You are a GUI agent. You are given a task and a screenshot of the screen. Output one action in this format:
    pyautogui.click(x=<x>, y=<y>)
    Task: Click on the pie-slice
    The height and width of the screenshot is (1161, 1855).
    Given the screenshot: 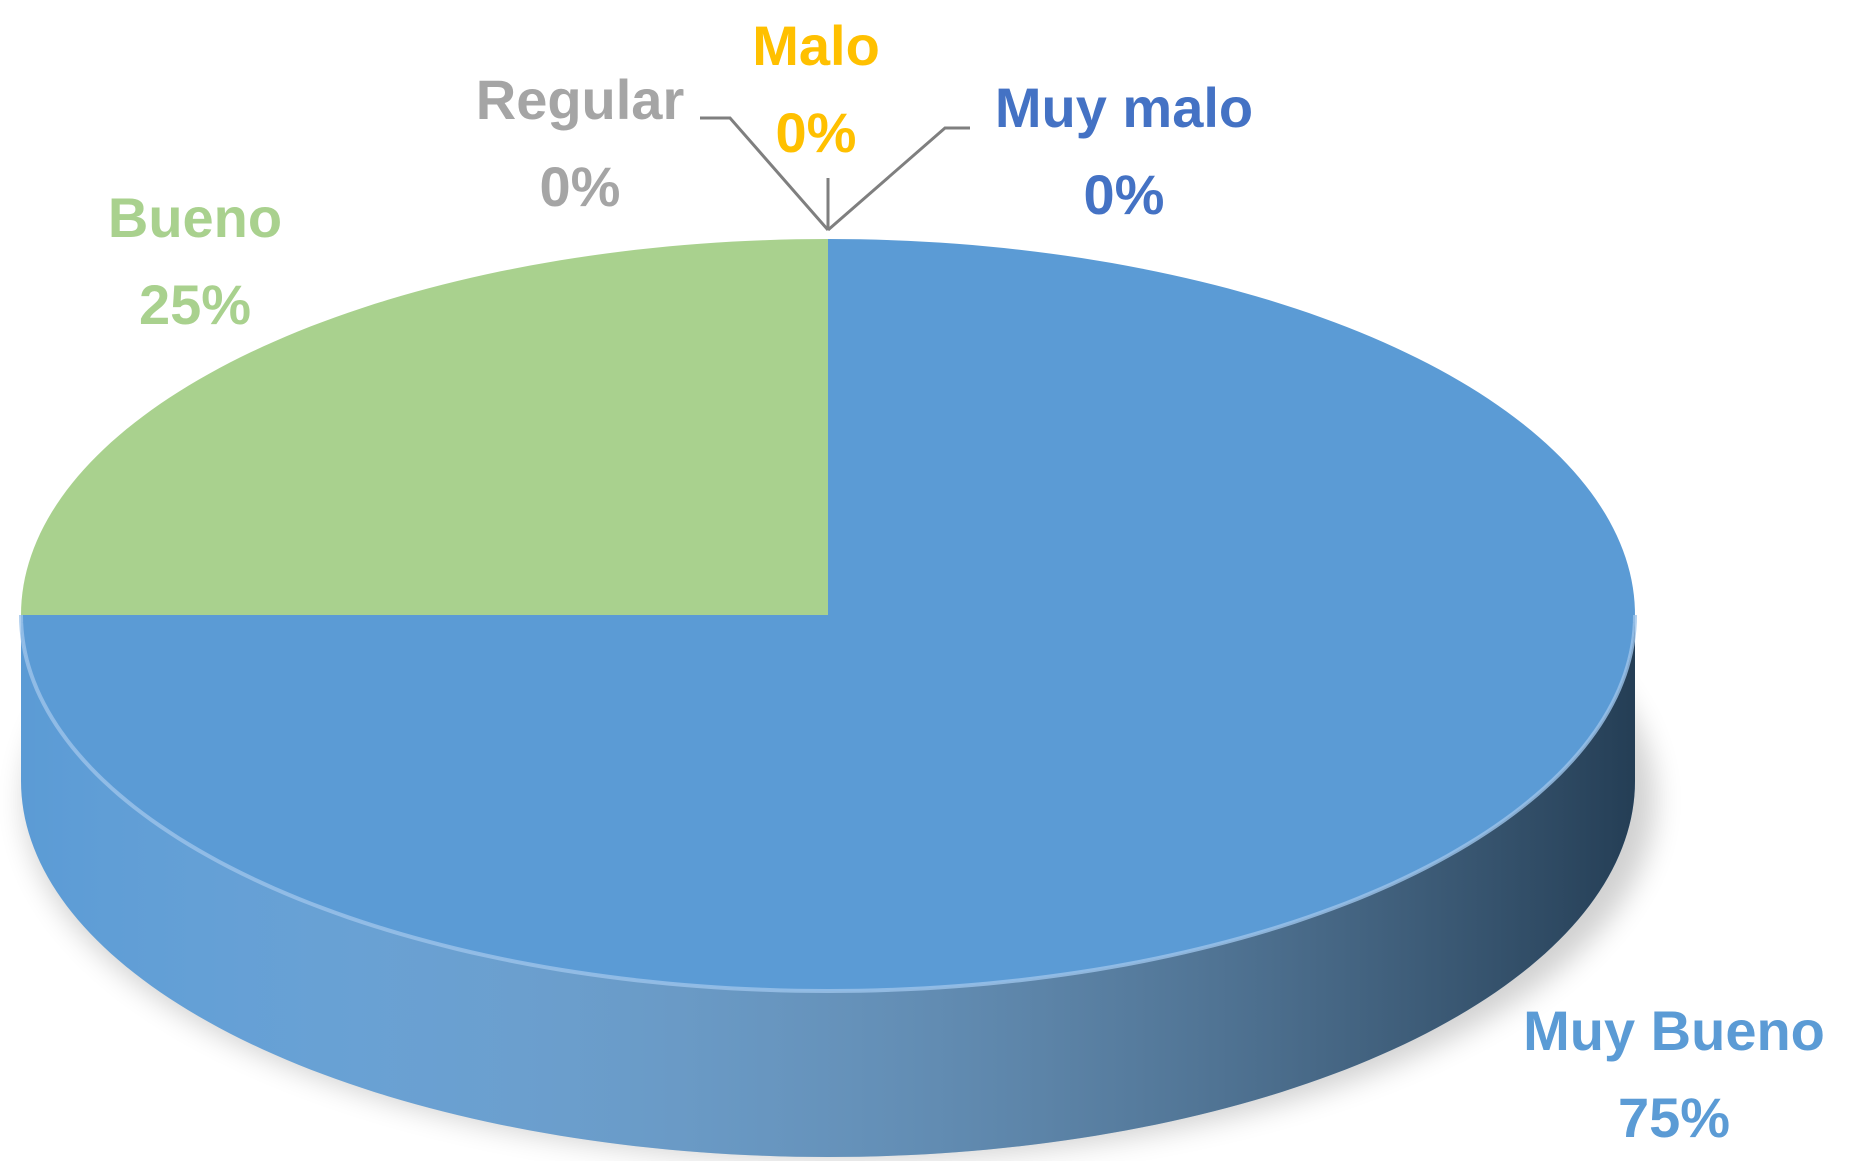 What is the action you would take?
    pyautogui.click(x=424, y=427)
    